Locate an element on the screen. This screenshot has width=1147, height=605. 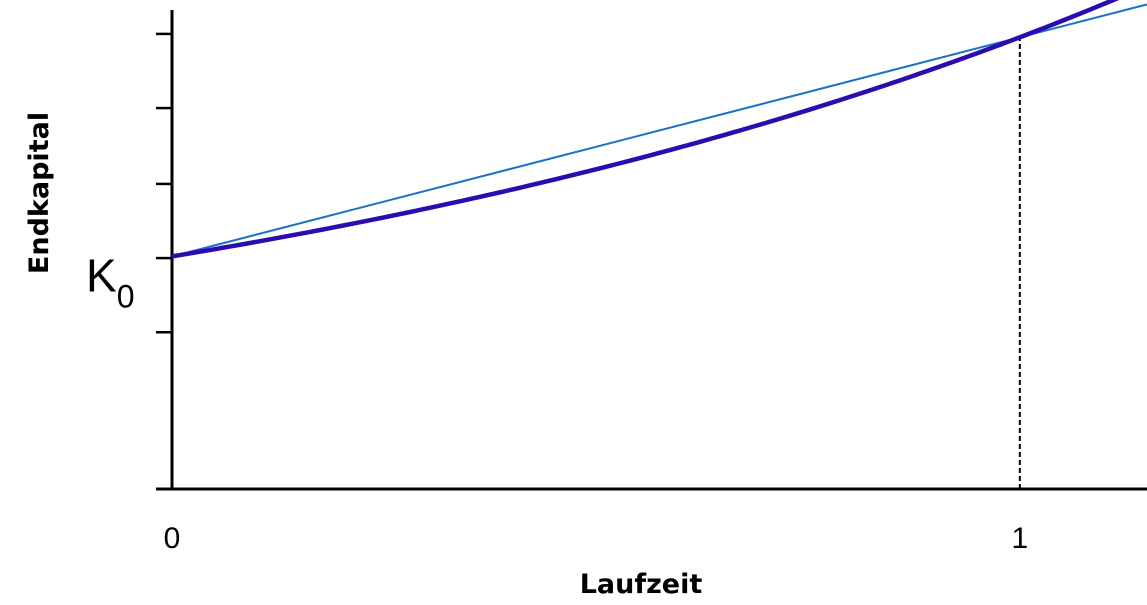
k0-subscript: 0 is located at coordinates (126, 296).